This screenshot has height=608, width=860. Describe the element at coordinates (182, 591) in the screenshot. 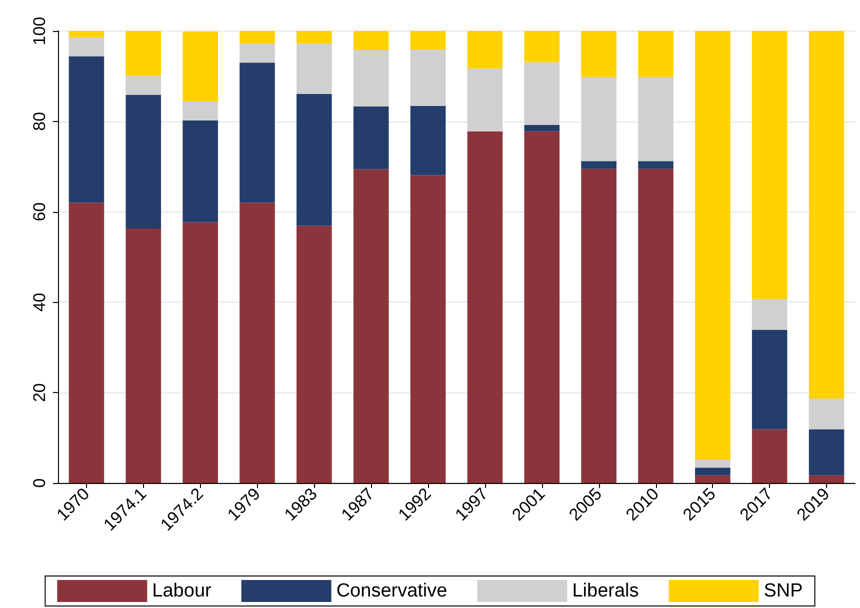

I see `legend-label: Labour` at that location.